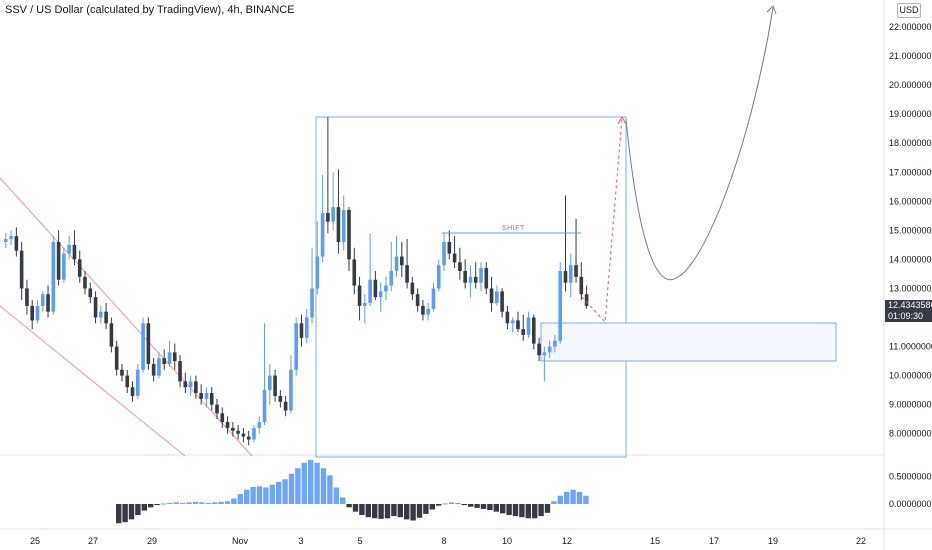 This screenshot has width=932, height=550. Describe the element at coordinates (910, 85) in the screenshot. I see `price-tick-label: 20.0000000` at that location.